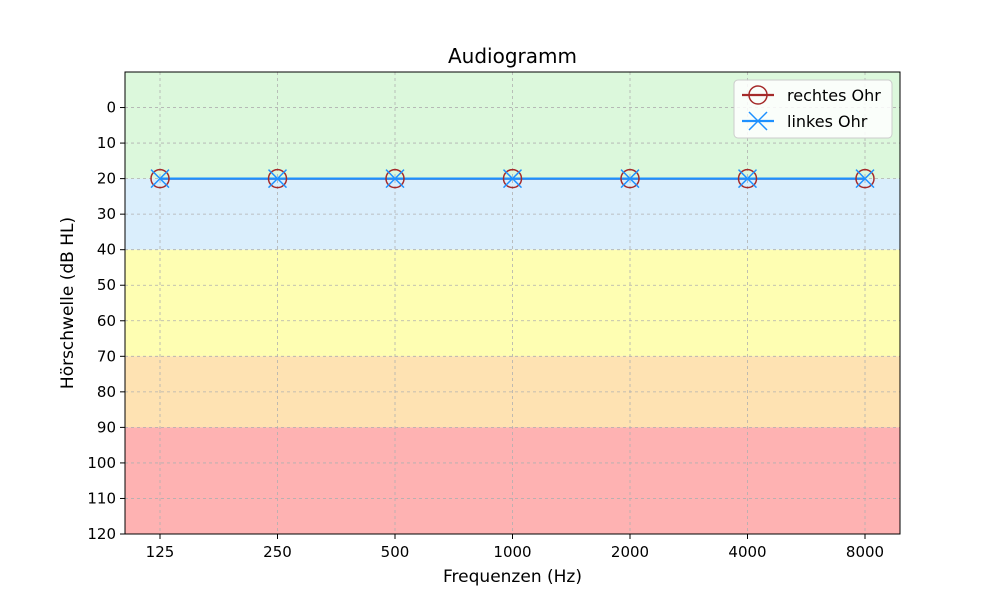  Describe the element at coordinates (68, 303) in the screenshot. I see `y-axis-label: Hörschwelle (dB HL)` at that location.